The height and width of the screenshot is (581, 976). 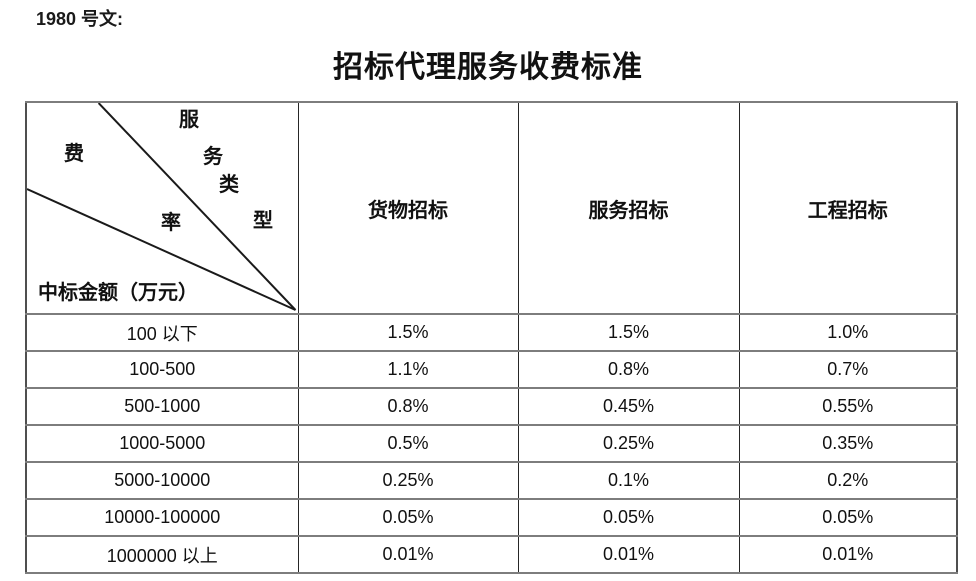 I want to click on works-rate-cell: 0.05%, so click(x=848, y=517).